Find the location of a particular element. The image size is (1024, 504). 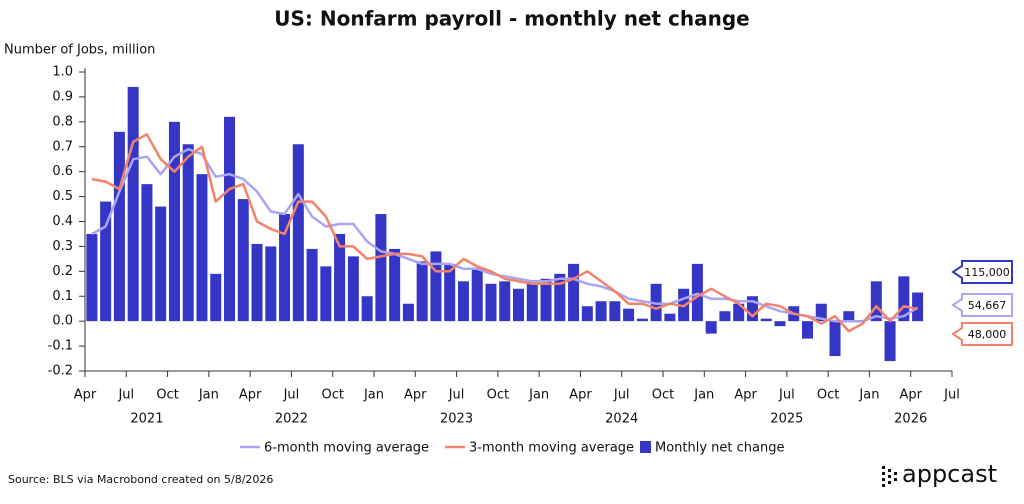

year-label: 2022 is located at coordinates (291, 419).